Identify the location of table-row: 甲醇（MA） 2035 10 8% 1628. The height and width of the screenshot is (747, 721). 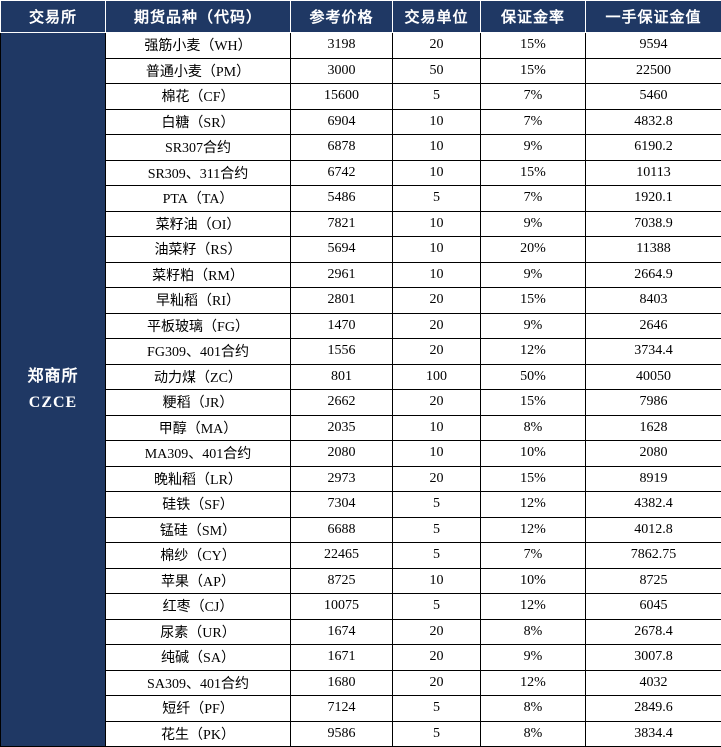
(361, 427).